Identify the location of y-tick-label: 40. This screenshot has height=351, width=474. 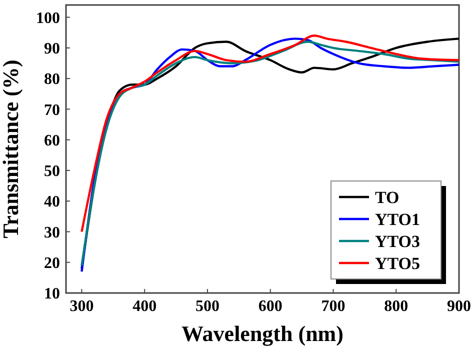
(52, 202).